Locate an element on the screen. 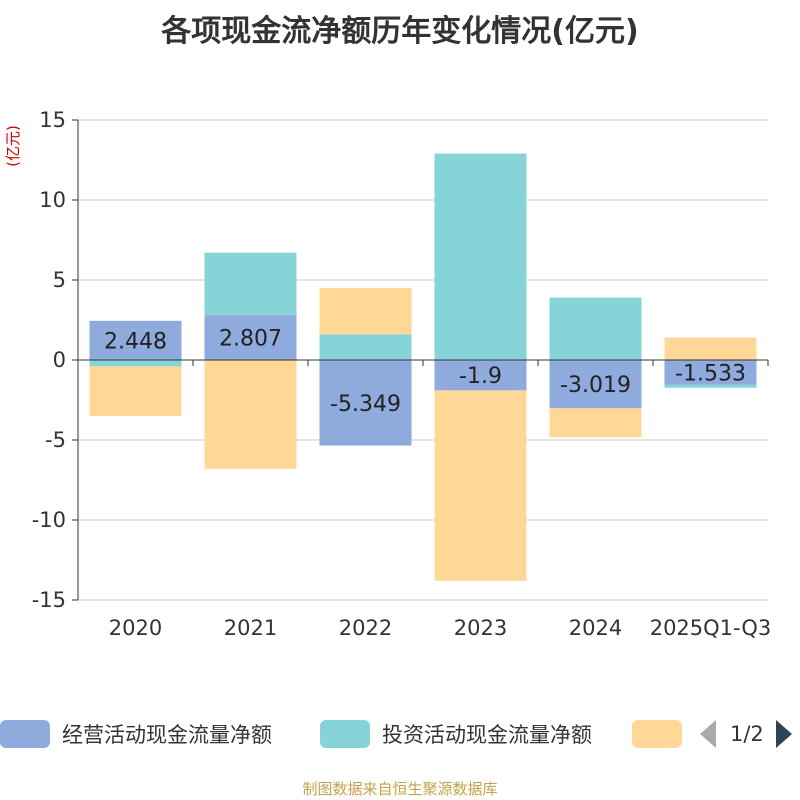  legend-item-operating: 经营活动现金流量净额 is located at coordinates (136, 734).